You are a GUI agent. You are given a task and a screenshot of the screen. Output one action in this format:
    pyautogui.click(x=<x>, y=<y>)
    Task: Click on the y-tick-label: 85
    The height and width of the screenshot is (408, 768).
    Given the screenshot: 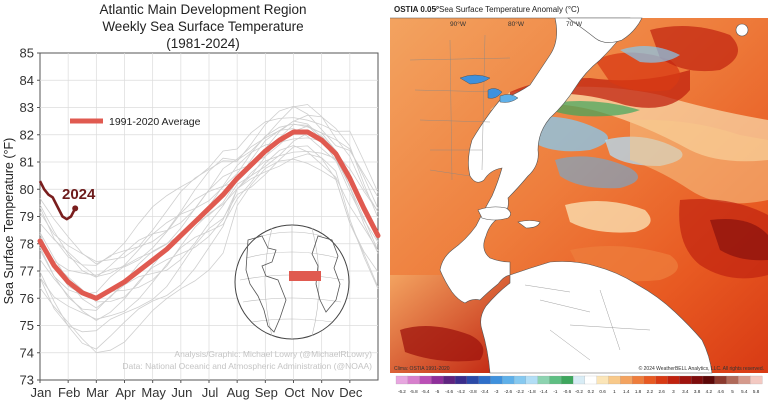 What is the action you would take?
    pyautogui.click(x=27, y=53)
    